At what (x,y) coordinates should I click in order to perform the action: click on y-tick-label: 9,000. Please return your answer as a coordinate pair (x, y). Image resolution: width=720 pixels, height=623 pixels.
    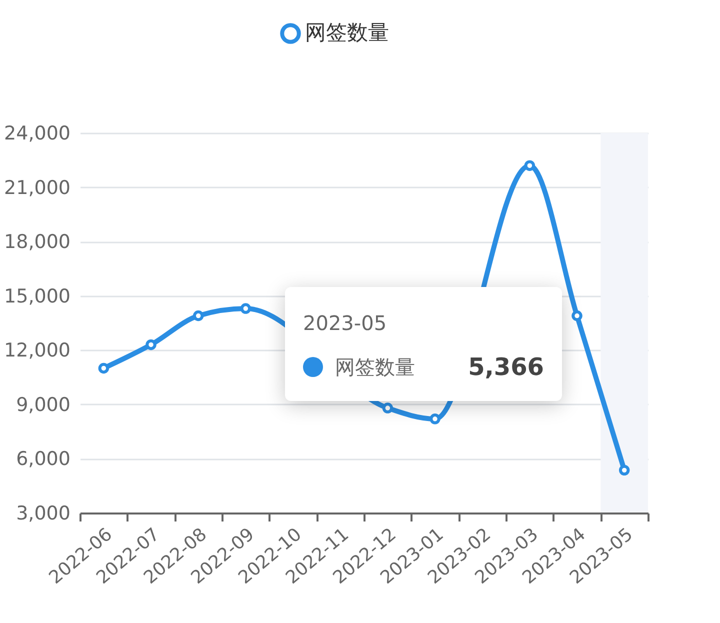
    Looking at the image, I should click on (43, 405).